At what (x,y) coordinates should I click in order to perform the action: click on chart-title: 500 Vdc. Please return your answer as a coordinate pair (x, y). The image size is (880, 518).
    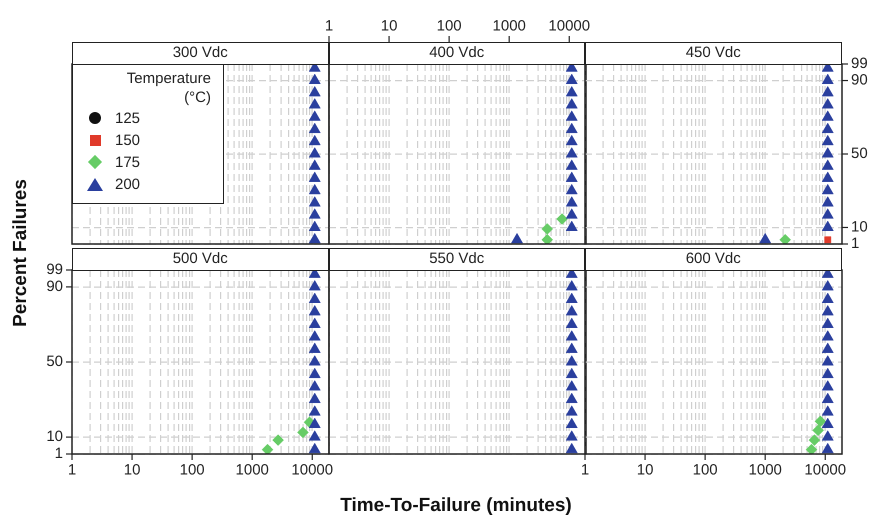
    Looking at the image, I should click on (200, 259).